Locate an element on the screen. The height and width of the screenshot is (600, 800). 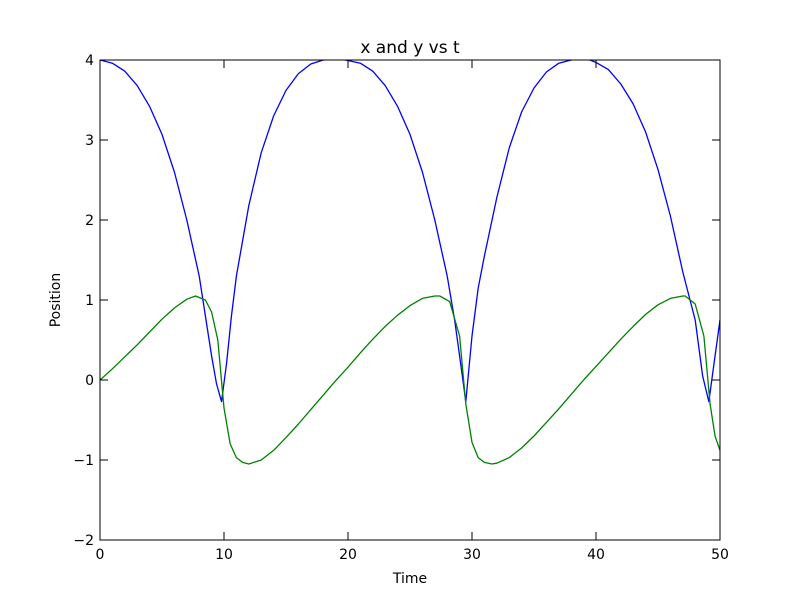
y-axis-label: Position is located at coordinates (56, 300).